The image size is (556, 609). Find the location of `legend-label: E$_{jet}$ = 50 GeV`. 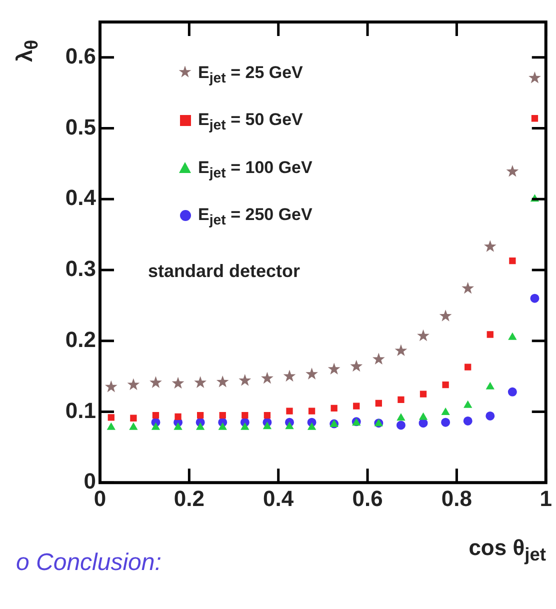

legend-label: E$_{jet}$ = 50 GeV is located at coordinates (250, 122).